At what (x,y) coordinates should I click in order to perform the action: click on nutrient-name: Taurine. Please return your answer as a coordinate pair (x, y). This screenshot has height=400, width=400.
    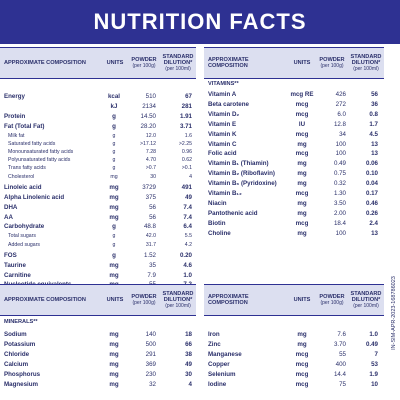
    Looking at the image, I should click on (15, 265).